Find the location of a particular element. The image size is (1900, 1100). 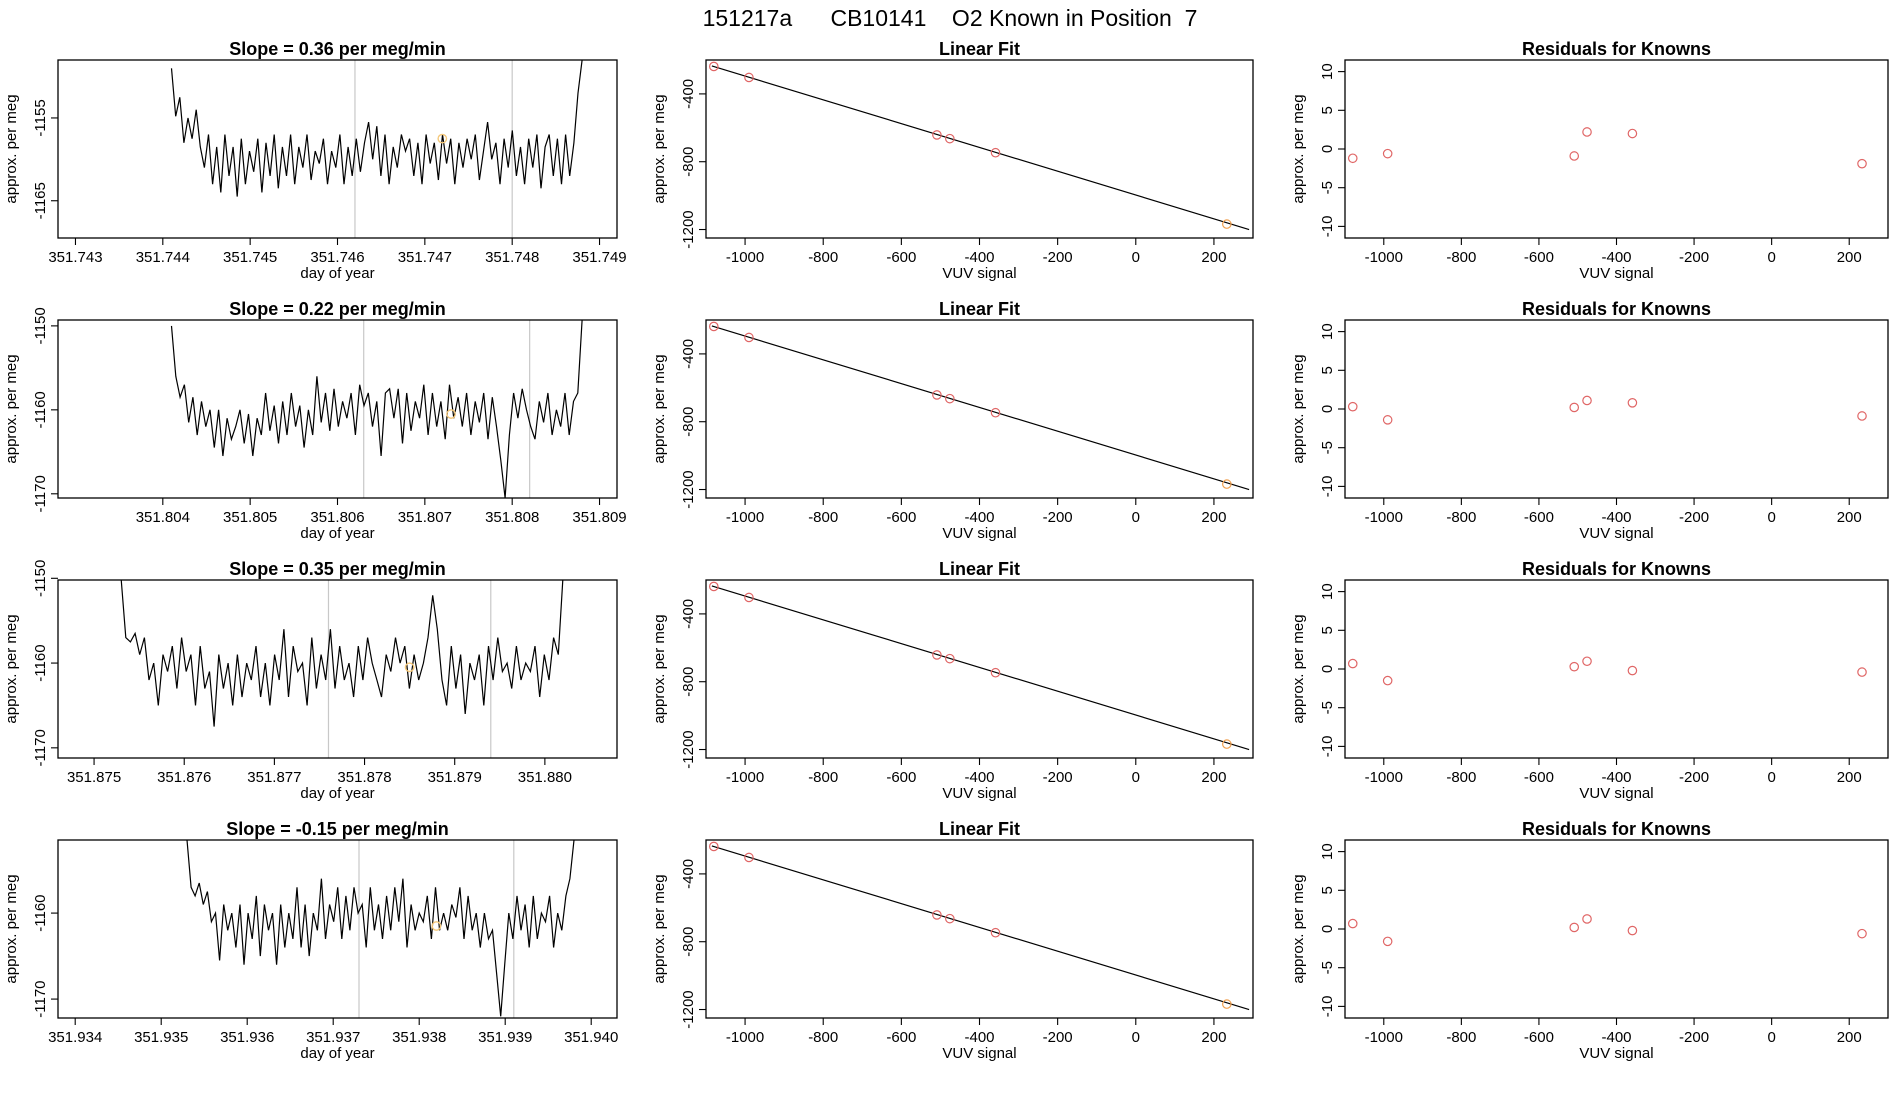

y-tick-label: -1155 is located at coordinates (40, 117).